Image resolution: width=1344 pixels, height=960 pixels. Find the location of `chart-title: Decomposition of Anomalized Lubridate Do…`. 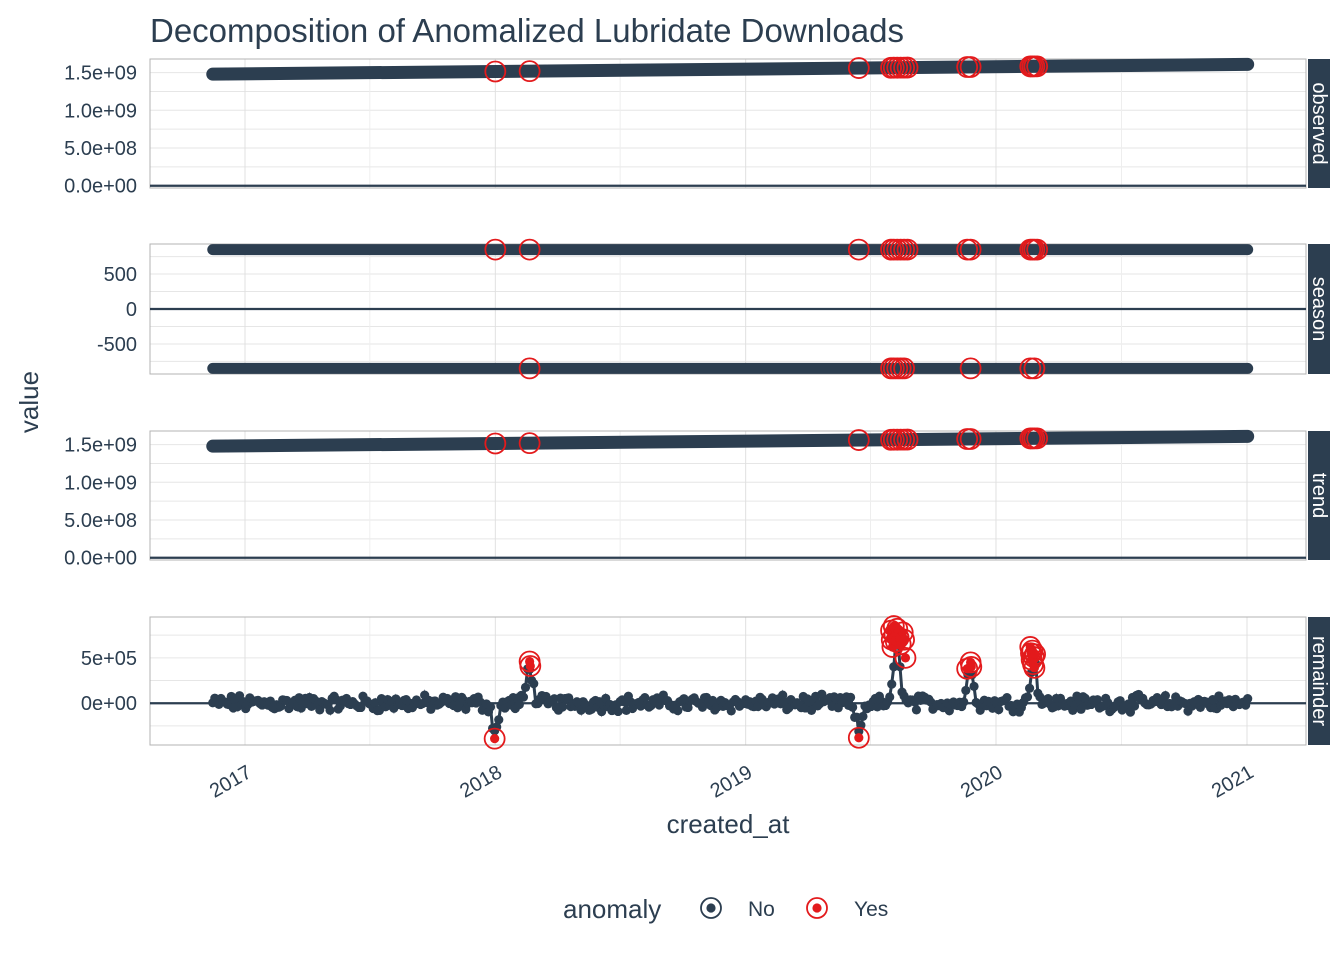

chart-title: Decomposition of Anomalized Lubridate Do… is located at coordinates (527, 30).